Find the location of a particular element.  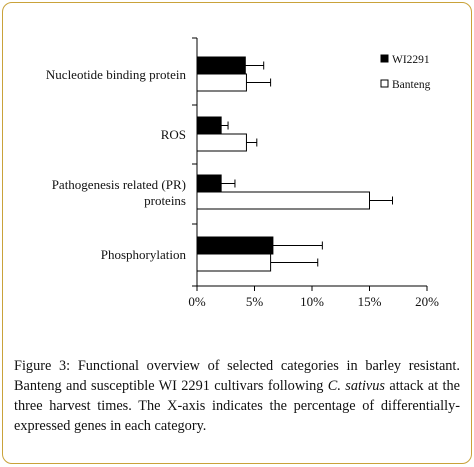

x-tick-label: 15% is located at coordinates (370, 301).